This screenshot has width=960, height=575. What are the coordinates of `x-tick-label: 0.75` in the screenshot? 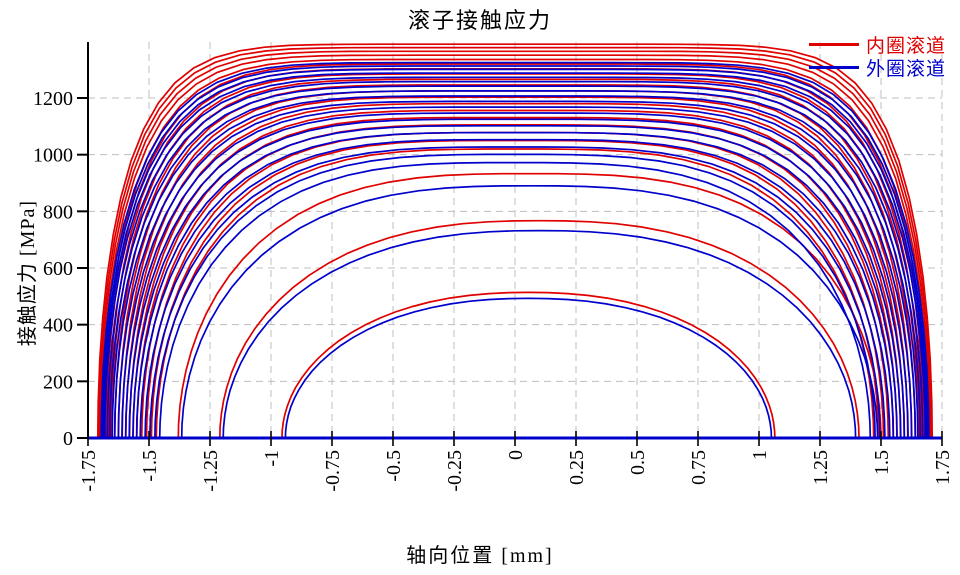 It's located at (699, 467).